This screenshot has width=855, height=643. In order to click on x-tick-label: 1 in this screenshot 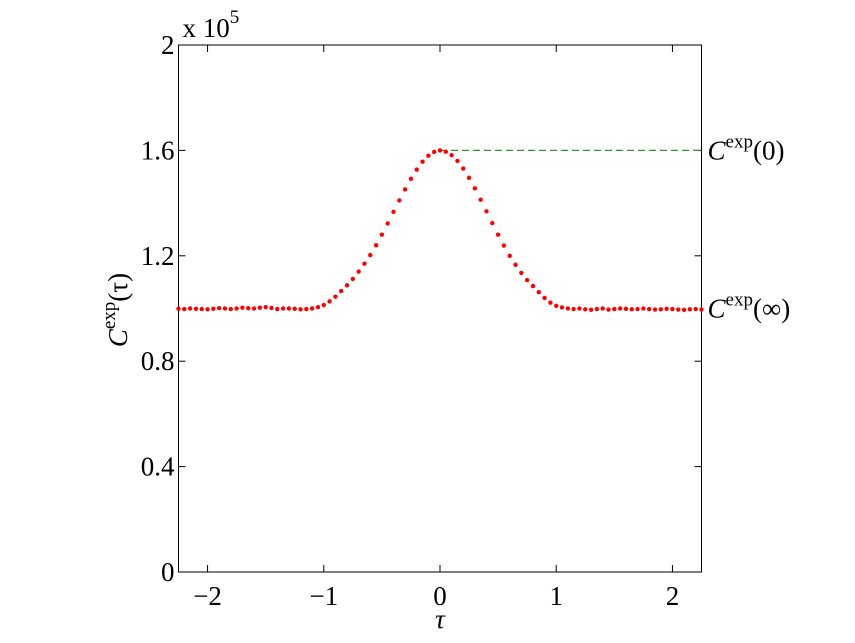, I will do `click(556, 596)`.